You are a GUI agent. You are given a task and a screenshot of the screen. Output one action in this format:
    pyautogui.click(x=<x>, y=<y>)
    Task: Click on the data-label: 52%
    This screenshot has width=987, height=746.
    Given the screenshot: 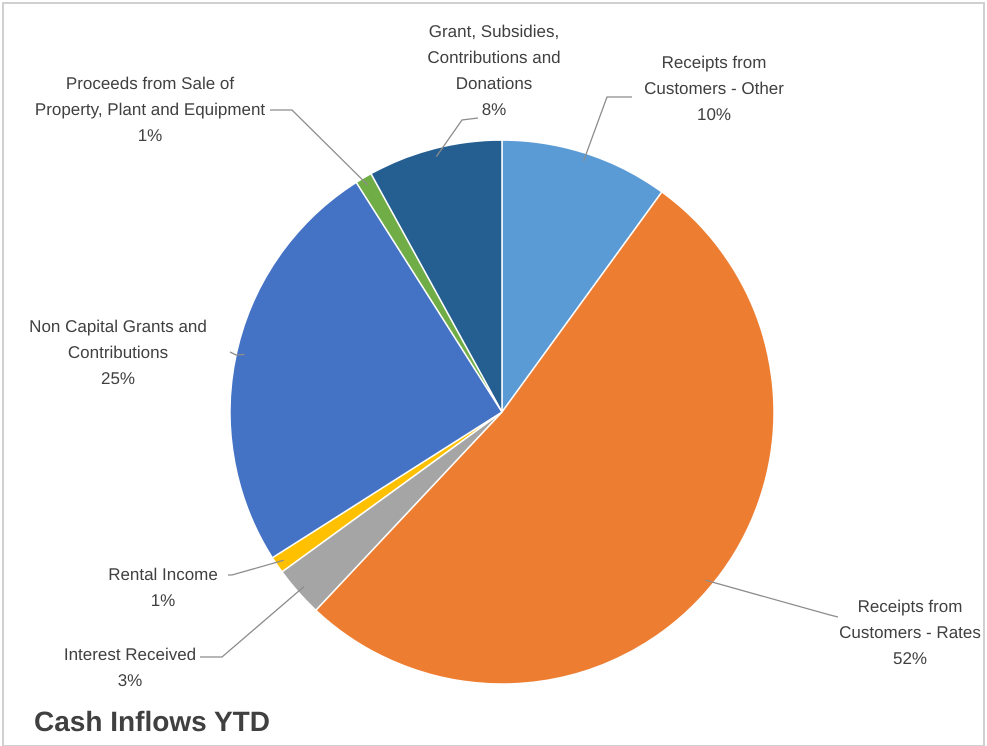 What is the action you would take?
    pyautogui.click(x=910, y=658)
    